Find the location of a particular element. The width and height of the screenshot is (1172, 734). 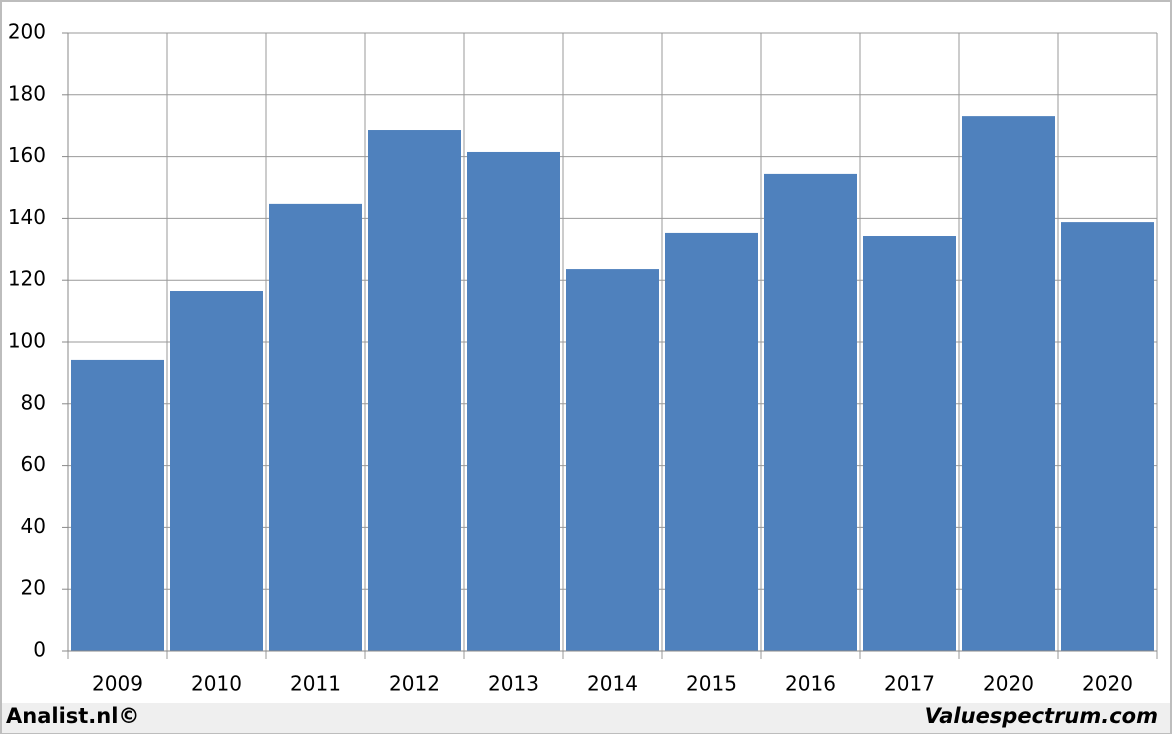

footer-left: Analist.nl© is located at coordinates (72, 716).